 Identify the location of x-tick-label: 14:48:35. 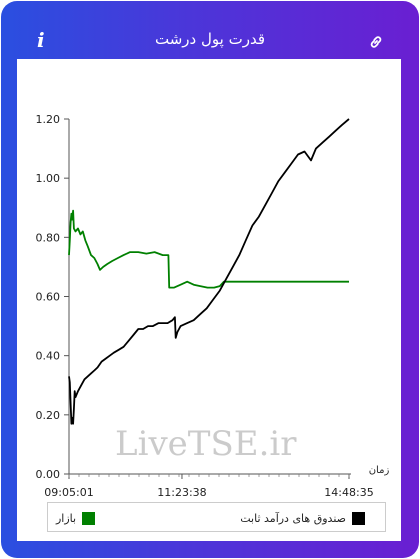
(348, 492).